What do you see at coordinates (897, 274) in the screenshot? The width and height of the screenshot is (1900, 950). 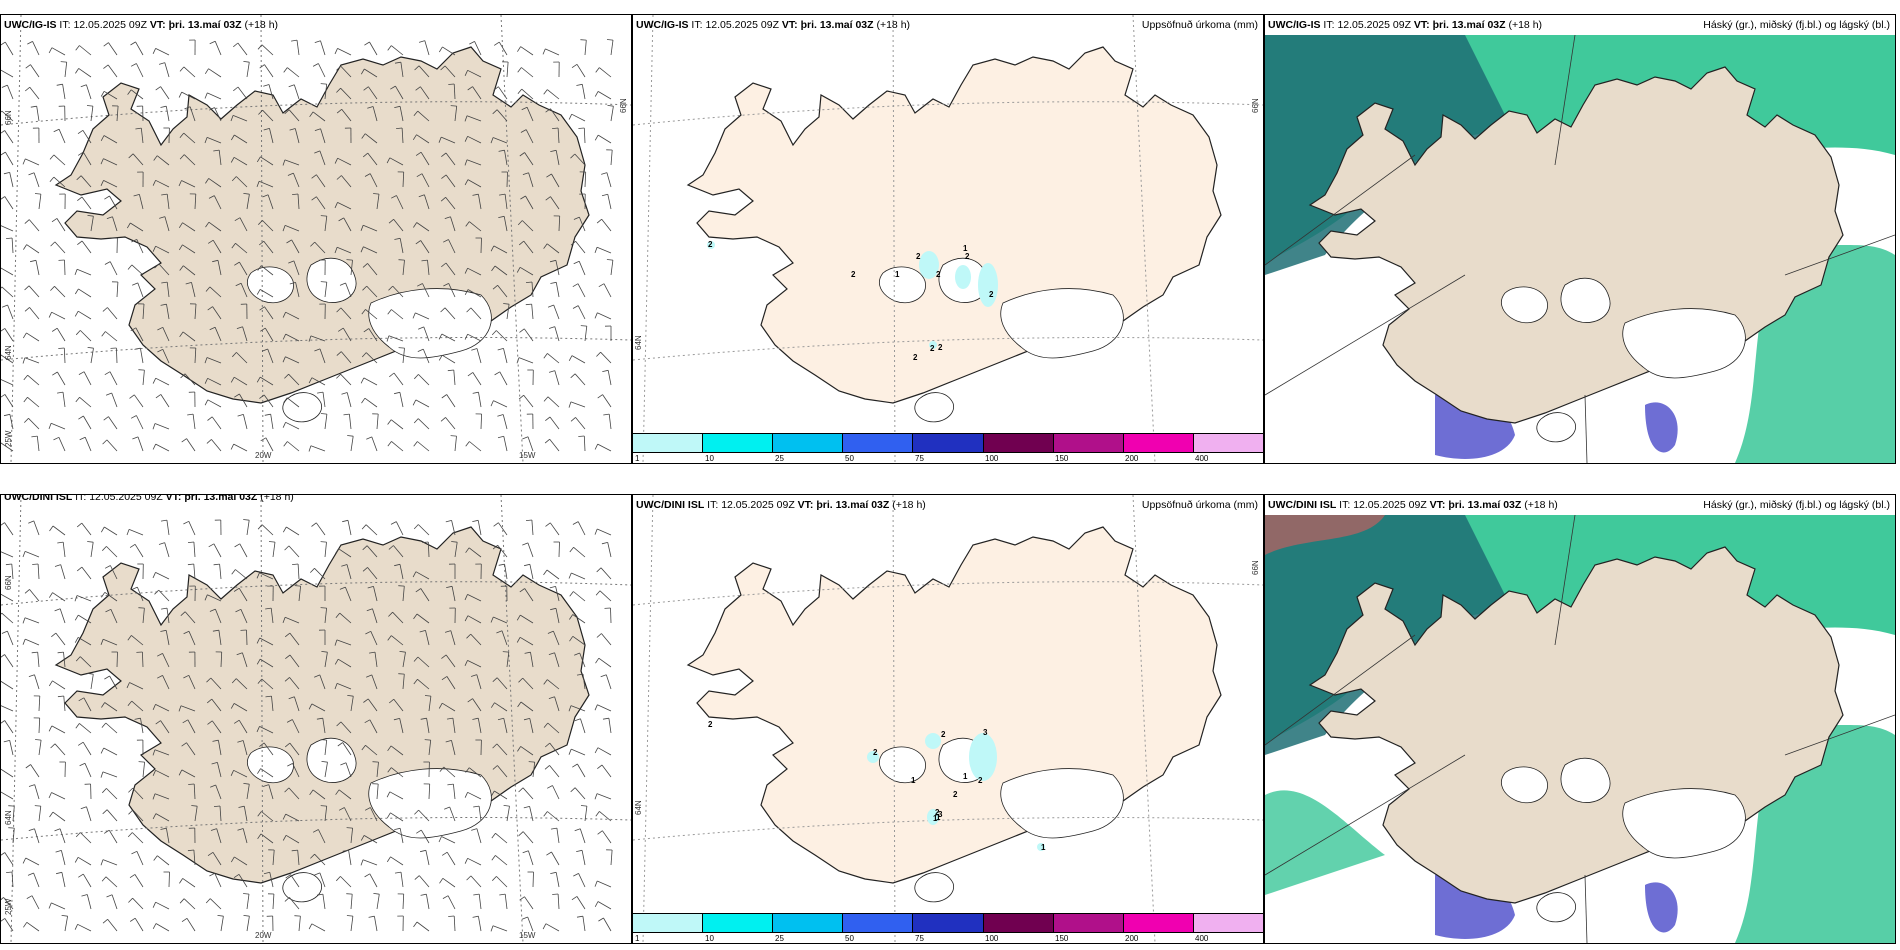 I see `precip-value-label: 1` at bounding box center [897, 274].